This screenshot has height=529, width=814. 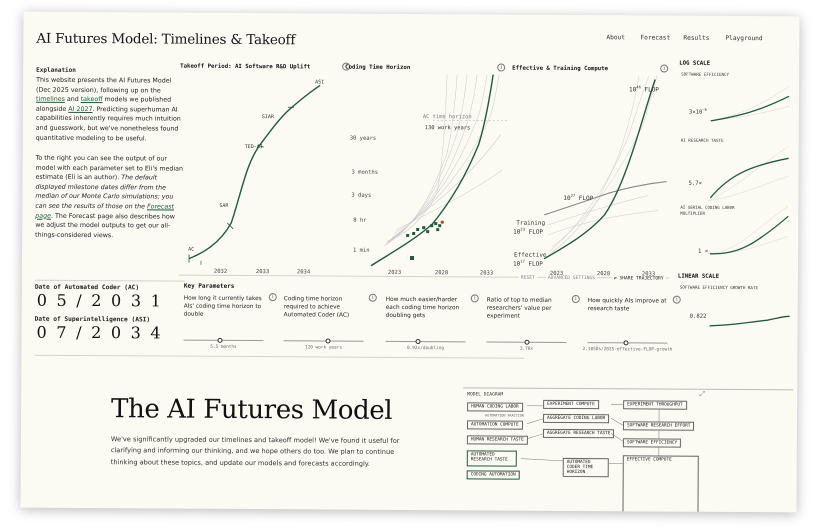 What do you see at coordinates (442, 222) in the screenshot?
I see `horizon-red-point` at bounding box center [442, 222].